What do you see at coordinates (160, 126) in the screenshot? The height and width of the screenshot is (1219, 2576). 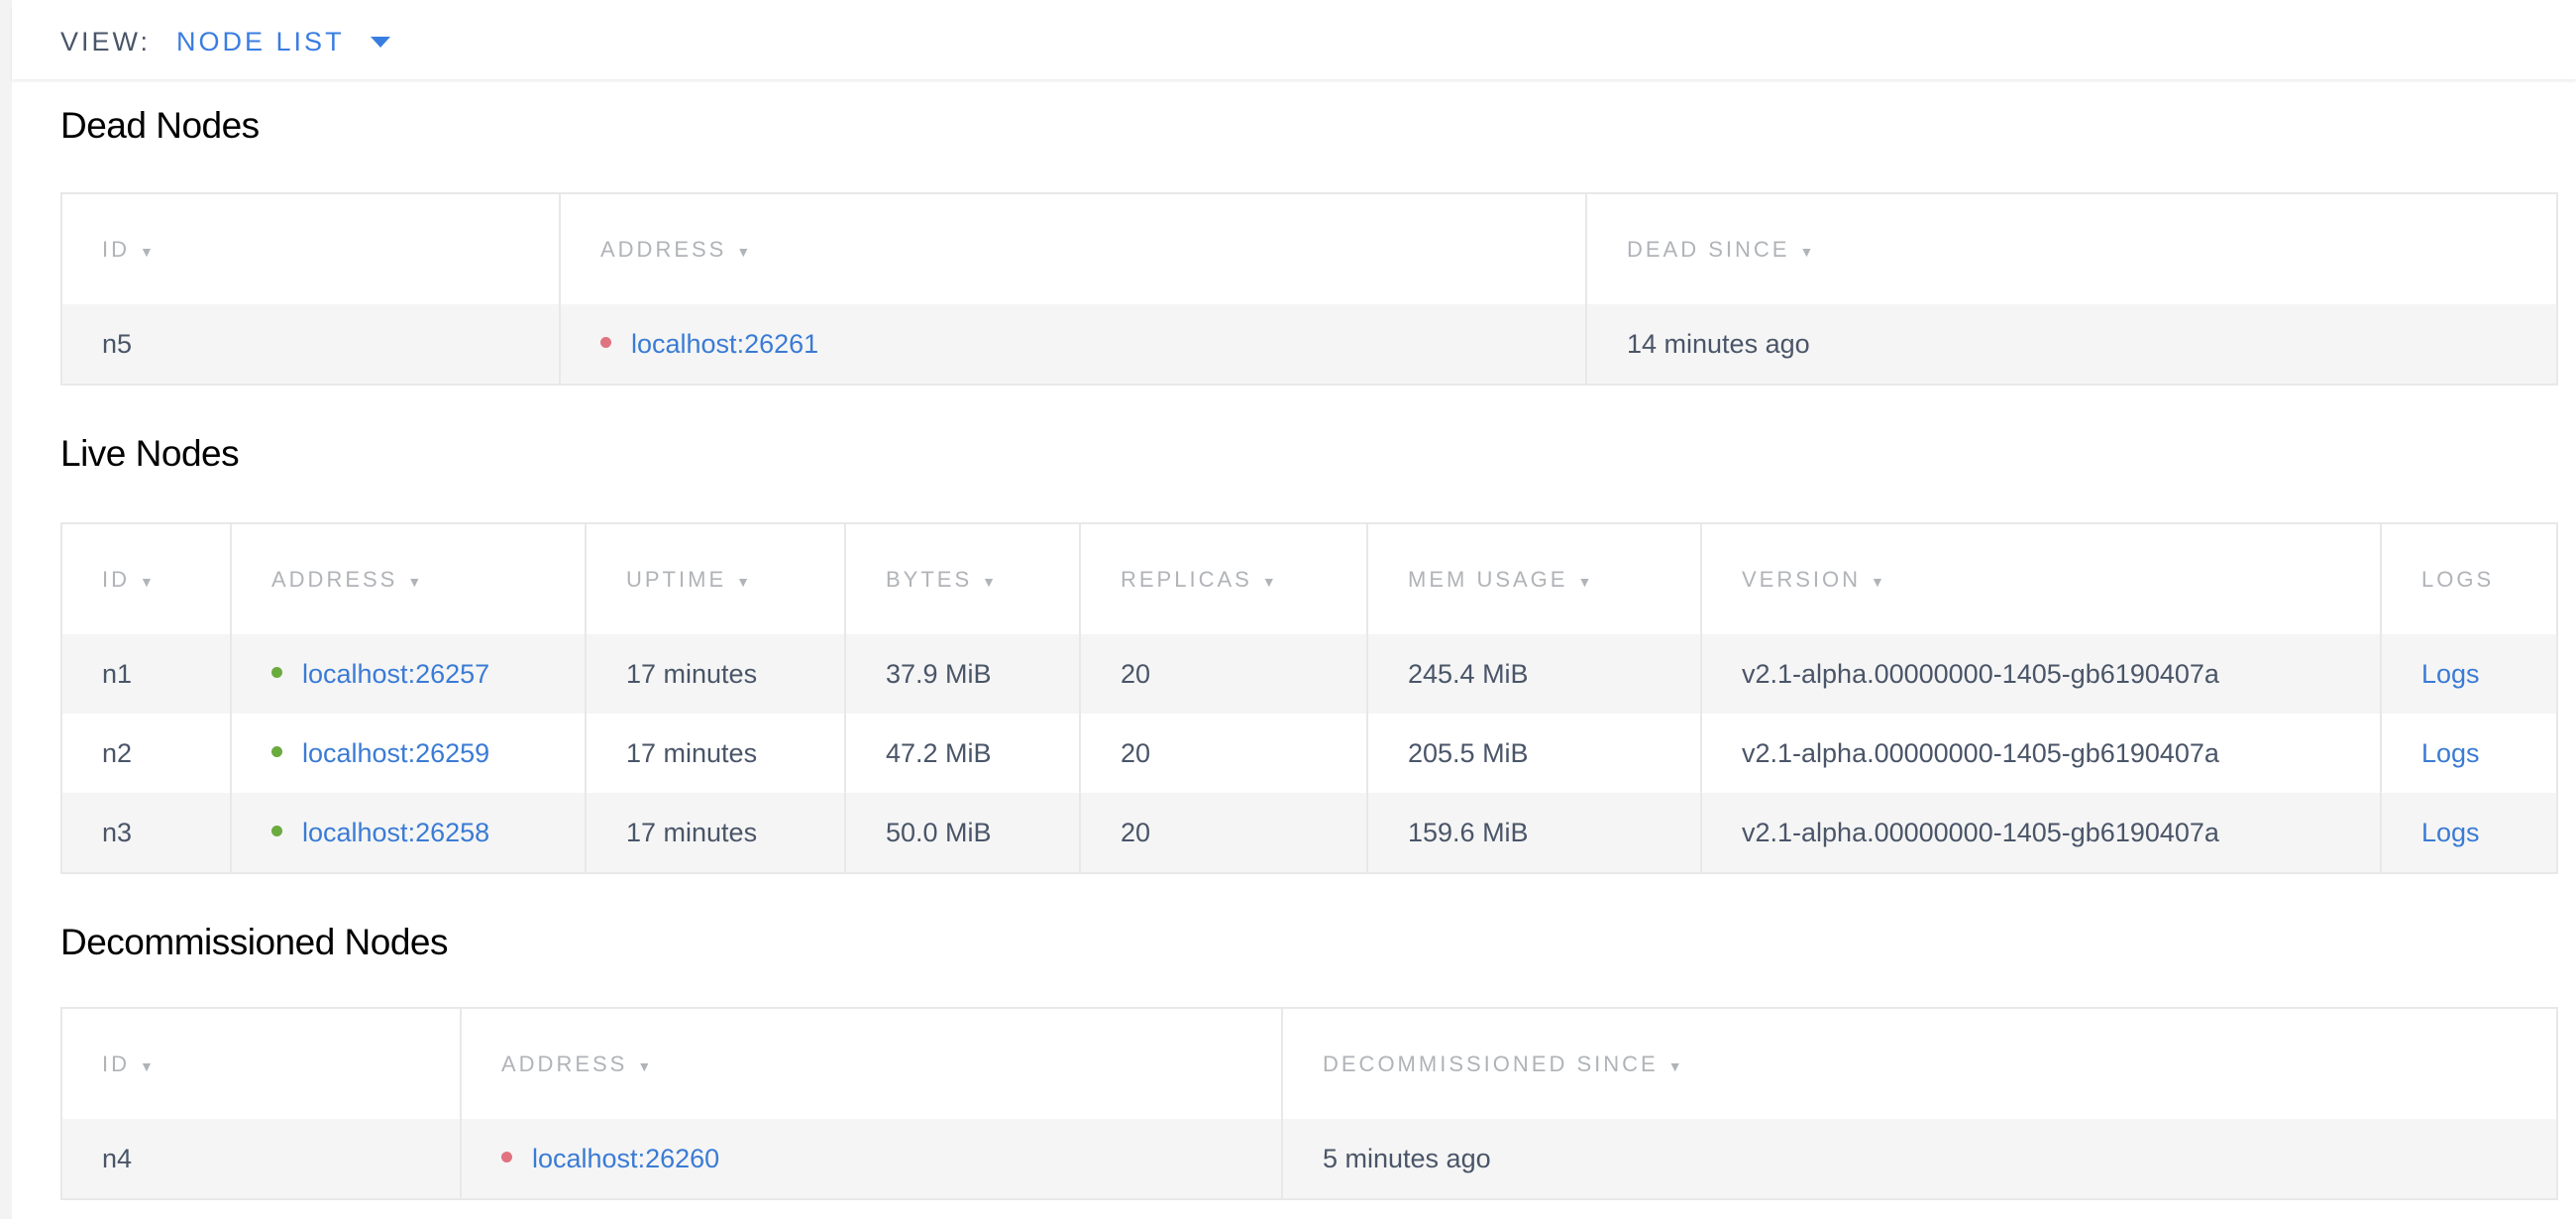 I see `dead-nodes-title: Dead Nodes` at bounding box center [160, 126].